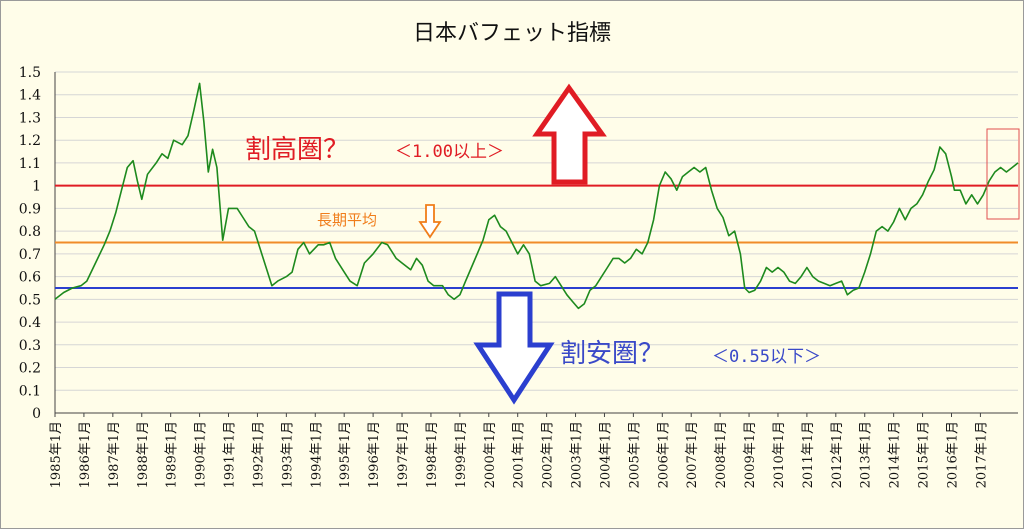 The image size is (1024, 529). What do you see at coordinates (952, 454) in the screenshot?
I see `x-tick-label: 2016年1月` at bounding box center [952, 454].